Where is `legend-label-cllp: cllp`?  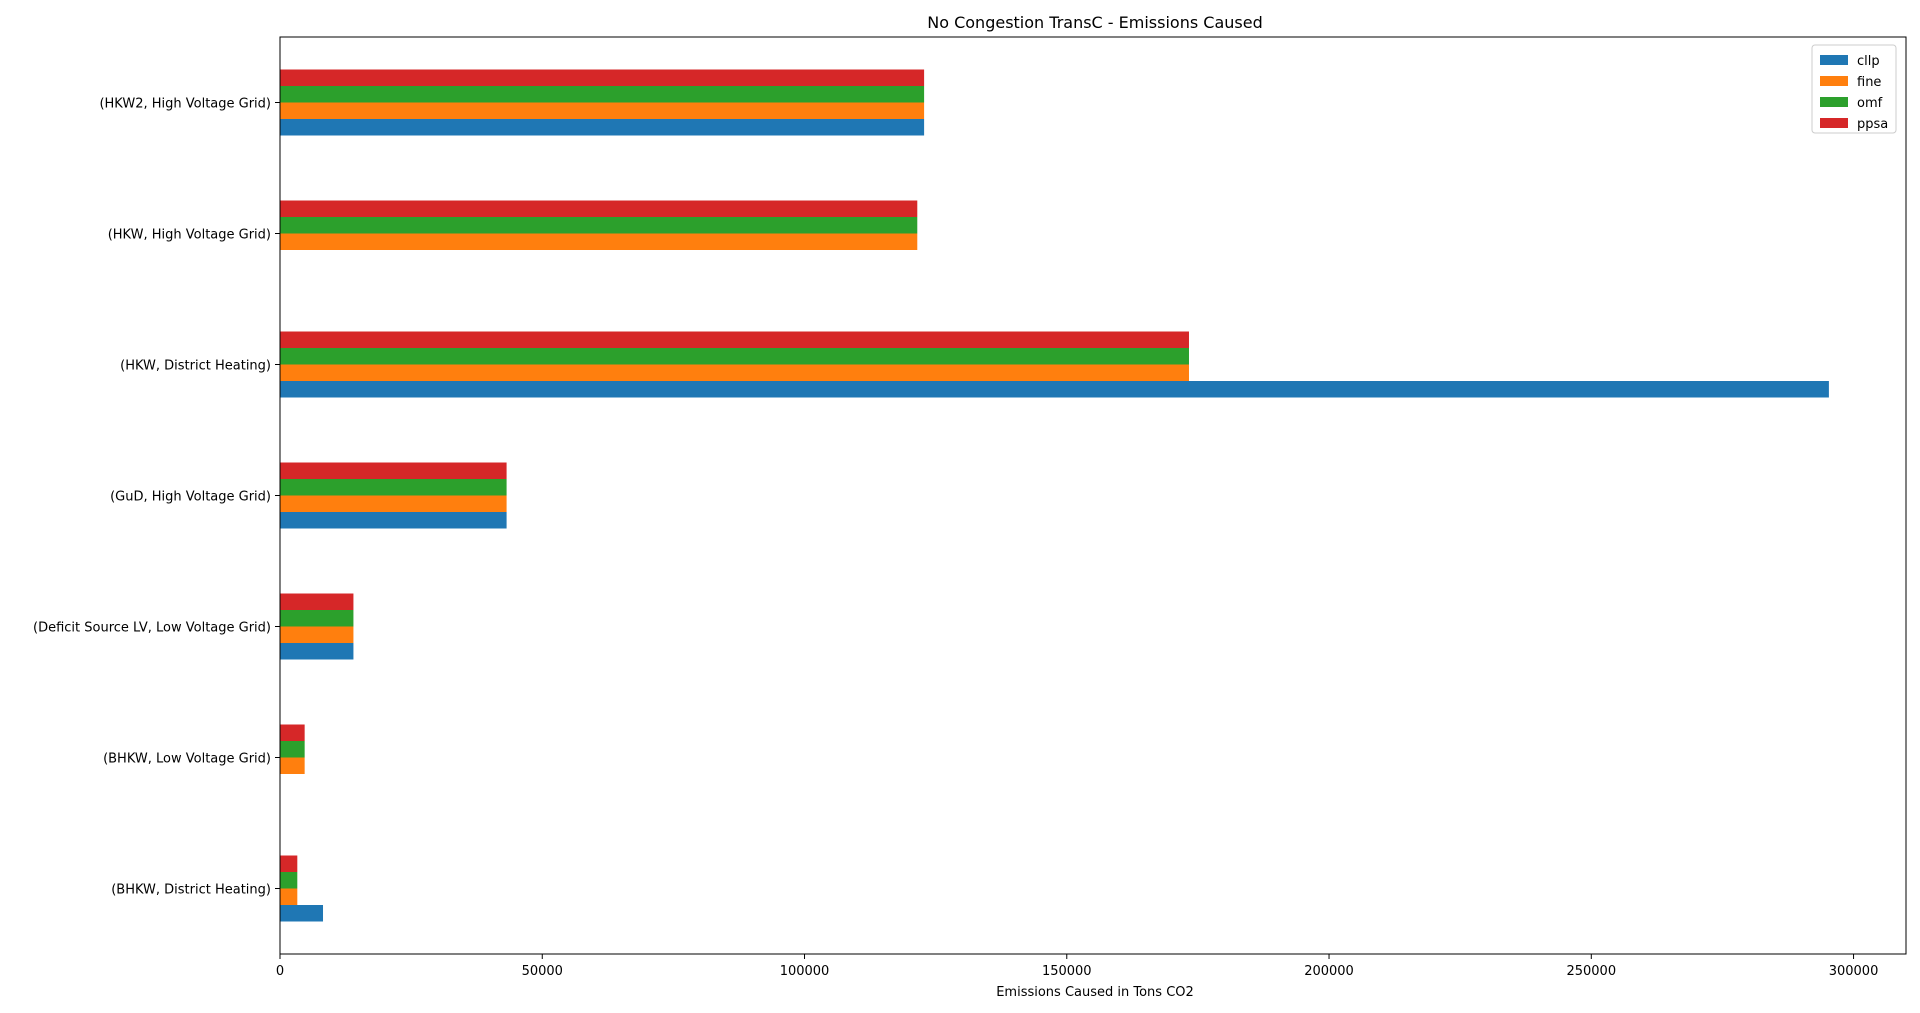
legend-label-cllp: cllp is located at coordinates (1868, 61).